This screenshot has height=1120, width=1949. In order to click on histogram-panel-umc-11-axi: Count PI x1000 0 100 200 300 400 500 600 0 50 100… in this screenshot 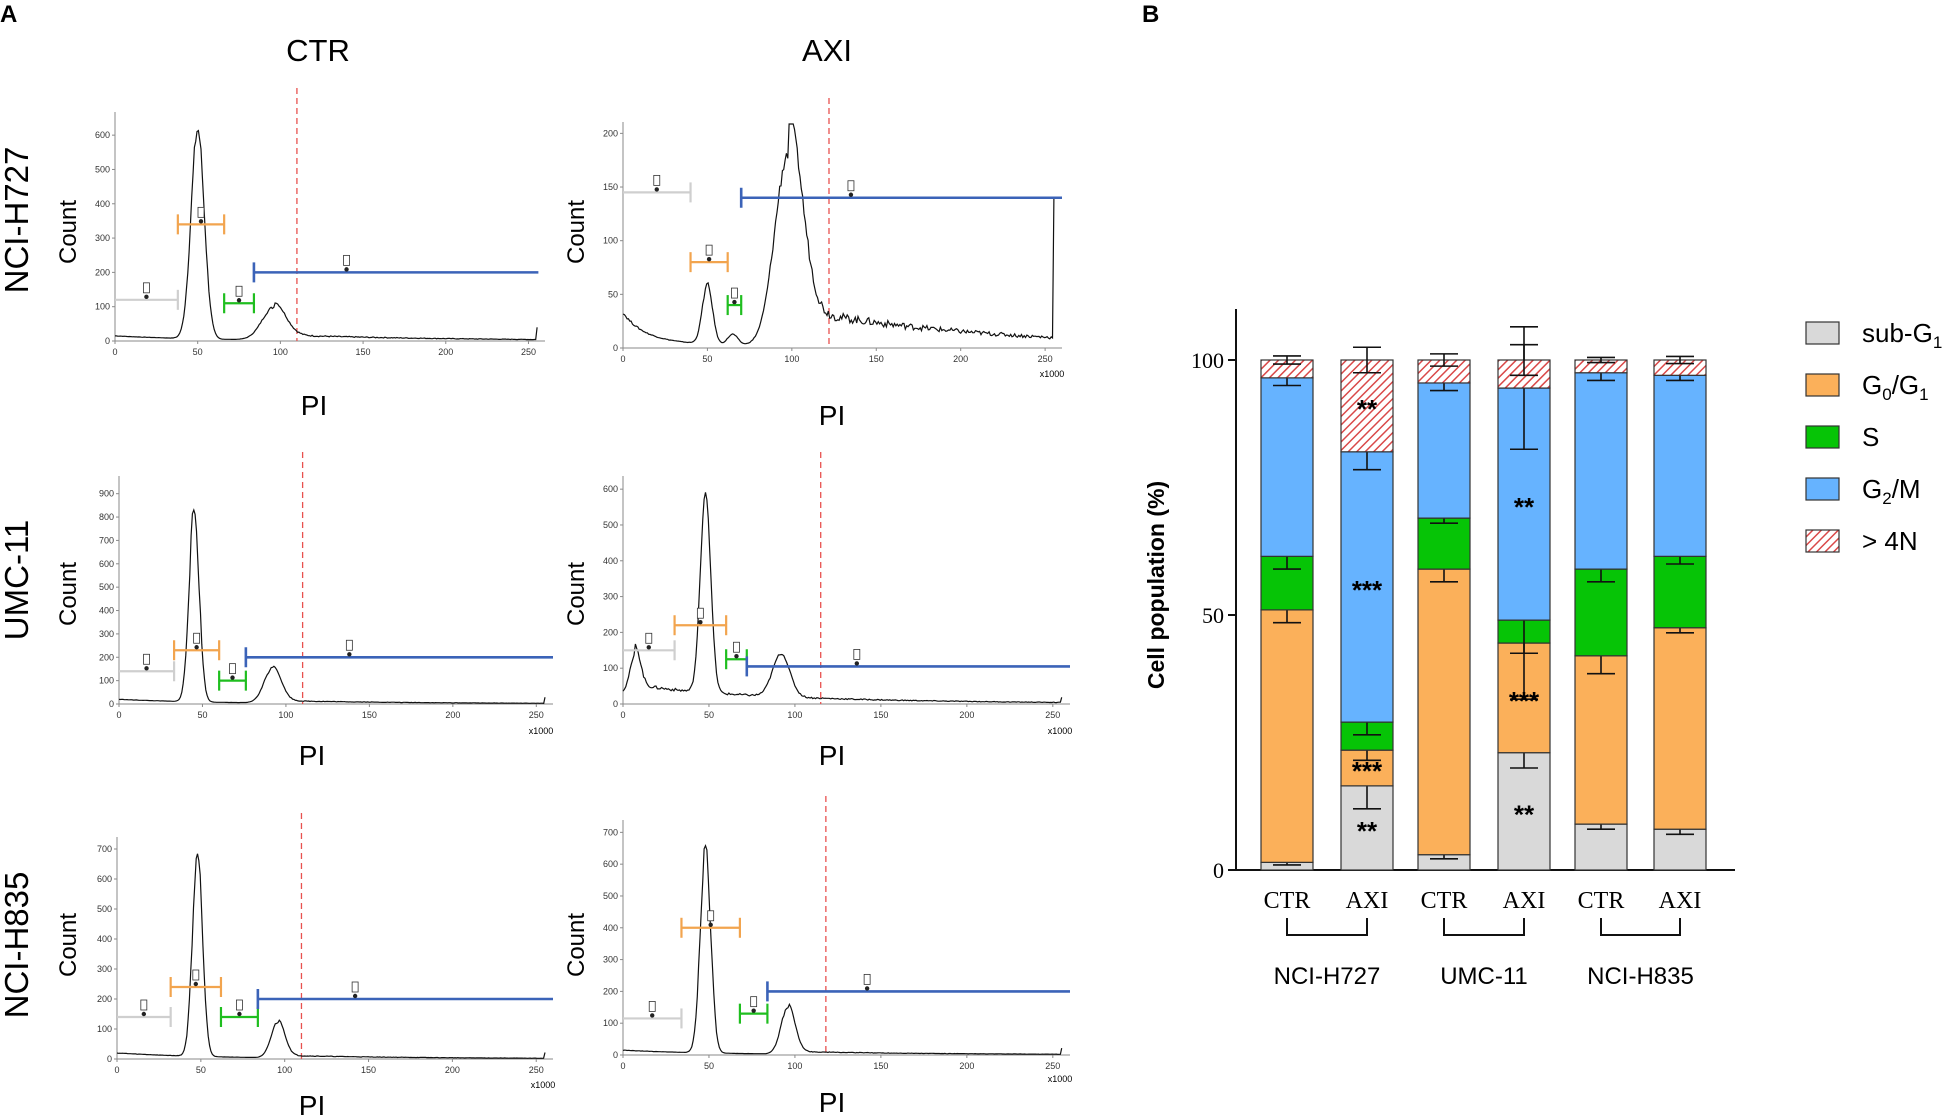, I will do `click(817, 611)`.